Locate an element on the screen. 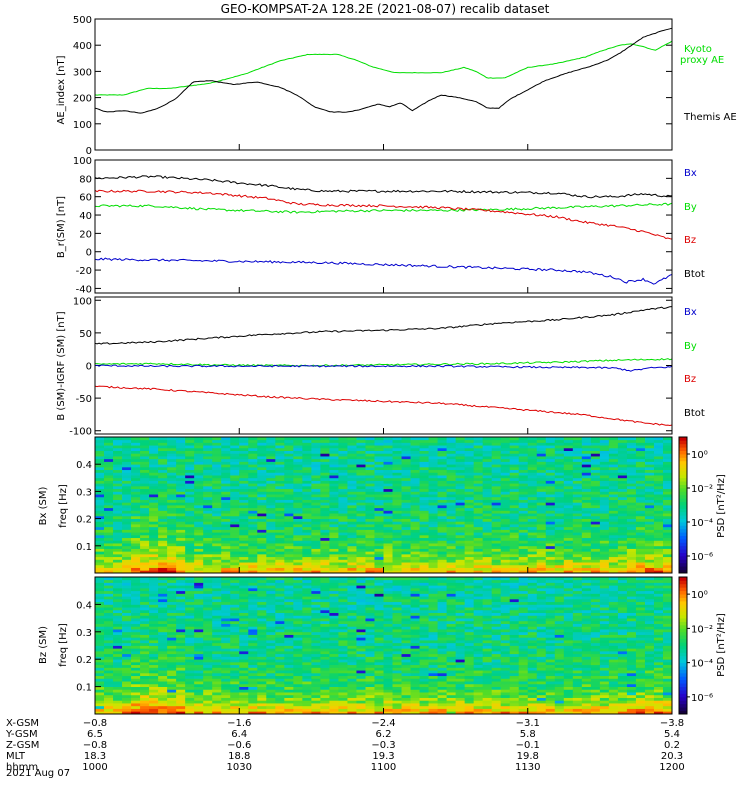  ytick-label: 200 is located at coordinates (82, 99).